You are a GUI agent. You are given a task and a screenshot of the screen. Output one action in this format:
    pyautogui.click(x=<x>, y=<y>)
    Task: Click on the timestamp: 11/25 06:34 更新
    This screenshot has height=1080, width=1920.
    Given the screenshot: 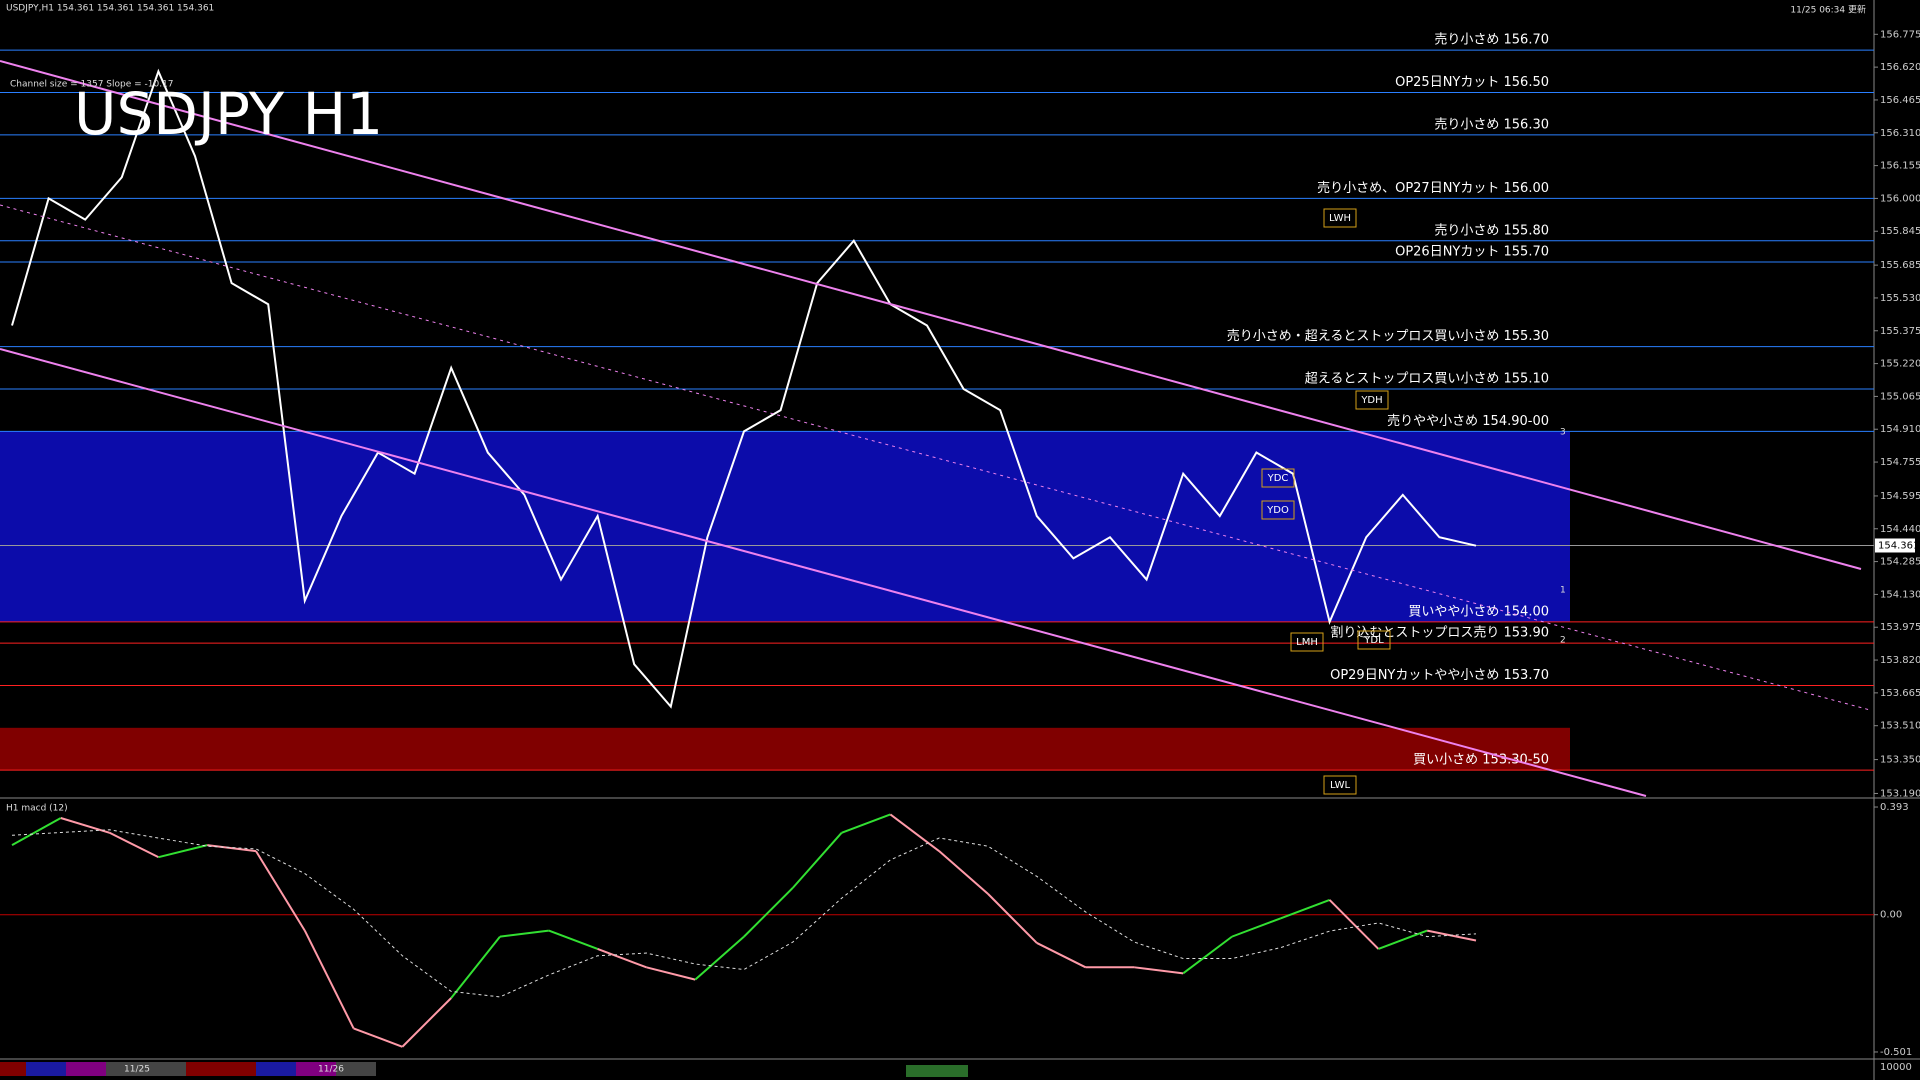 What is the action you would take?
    pyautogui.click(x=1828, y=10)
    